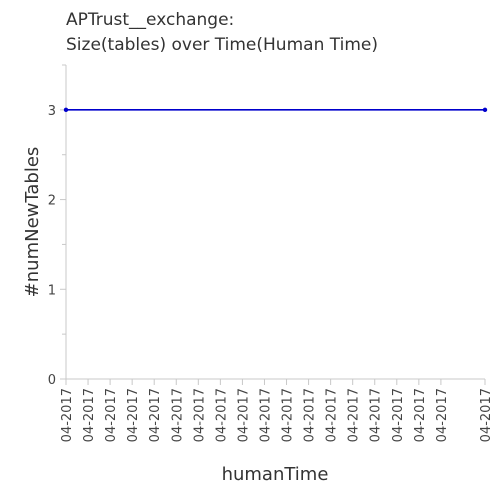 Image resolution: width=500 pixels, height=500 pixels. What do you see at coordinates (52, 111) in the screenshot?
I see `y-tick-label: 3` at bounding box center [52, 111].